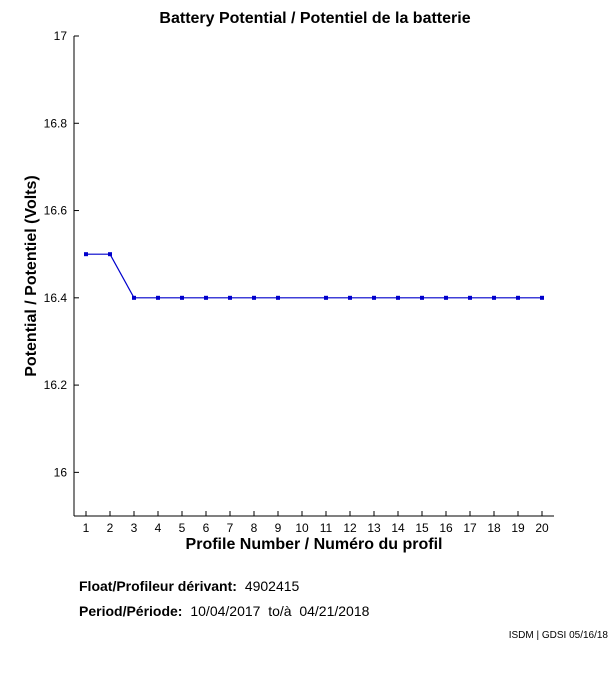 The image size is (611, 675). Describe the element at coordinates (61, 254) in the screenshot. I see `y-axis: 16 16.2 16.4 16.6 16.8 17` at that location.